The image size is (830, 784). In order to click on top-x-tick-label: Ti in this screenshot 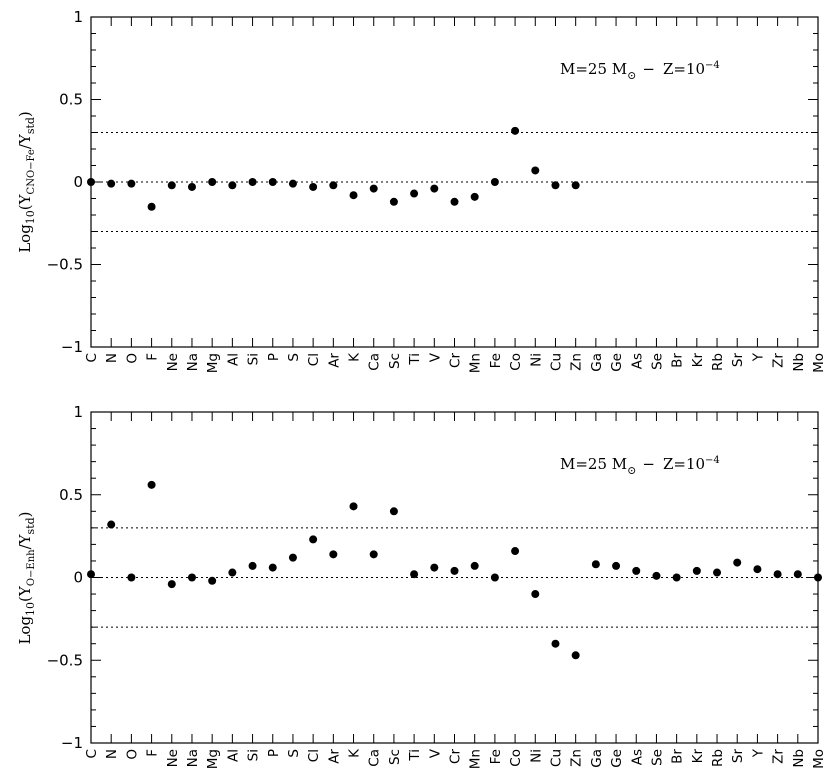, I will do `click(415, 359)`.